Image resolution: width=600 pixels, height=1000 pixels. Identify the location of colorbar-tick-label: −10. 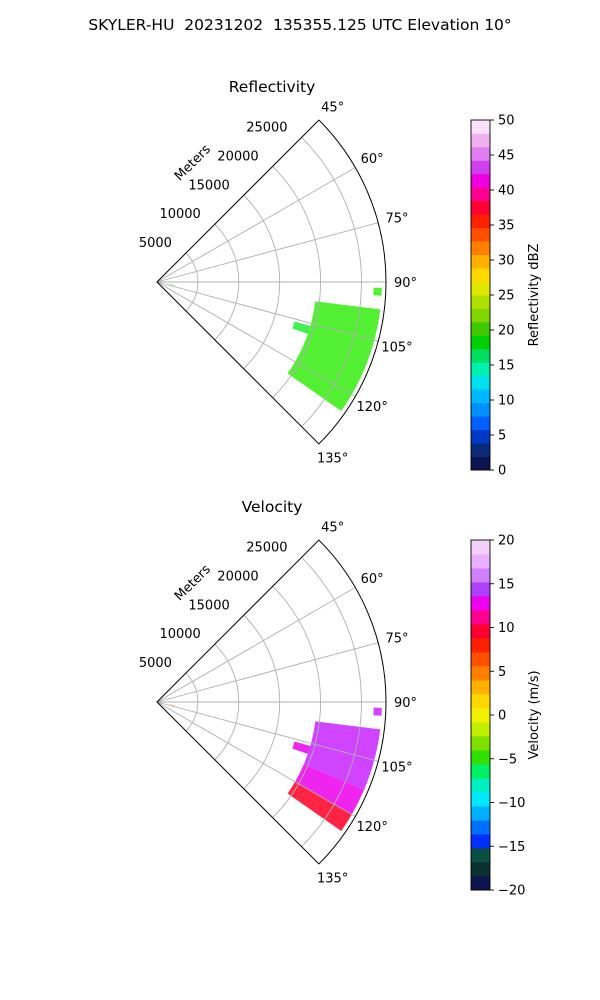
(511, 803).